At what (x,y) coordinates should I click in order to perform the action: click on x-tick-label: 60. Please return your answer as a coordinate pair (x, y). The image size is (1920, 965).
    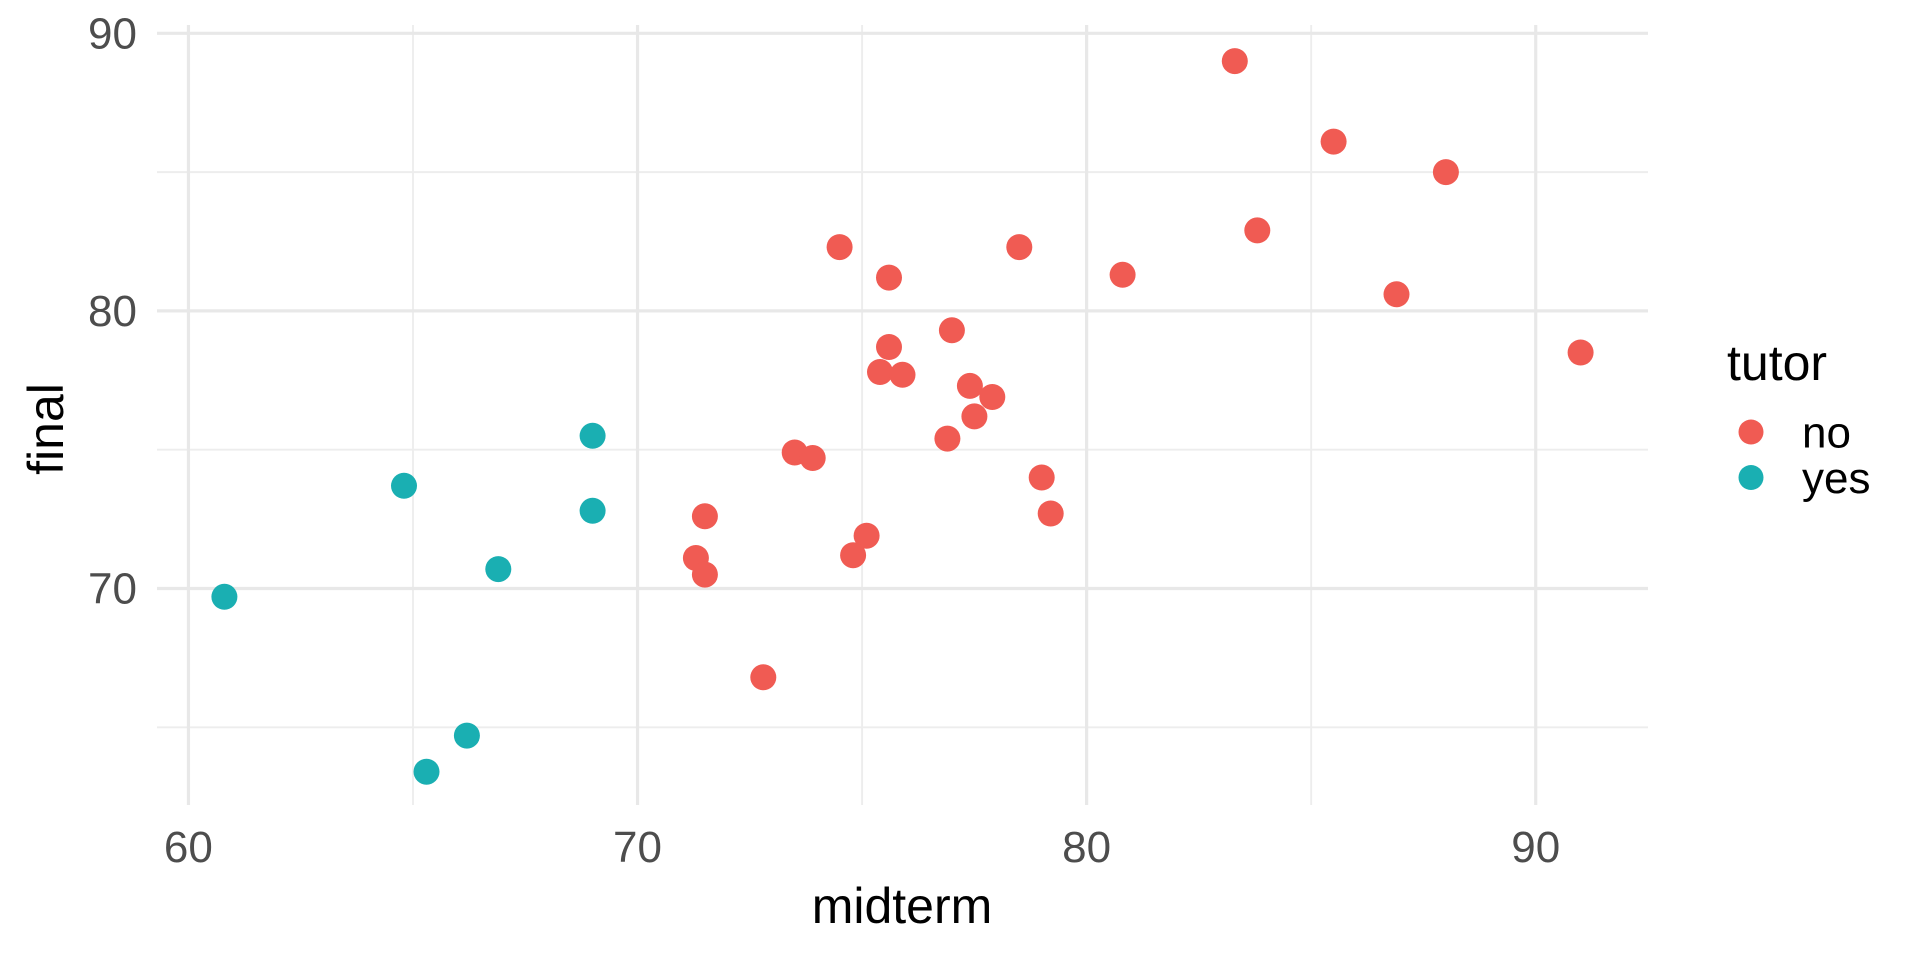
    Looking at the image, I should click on (188, 847).